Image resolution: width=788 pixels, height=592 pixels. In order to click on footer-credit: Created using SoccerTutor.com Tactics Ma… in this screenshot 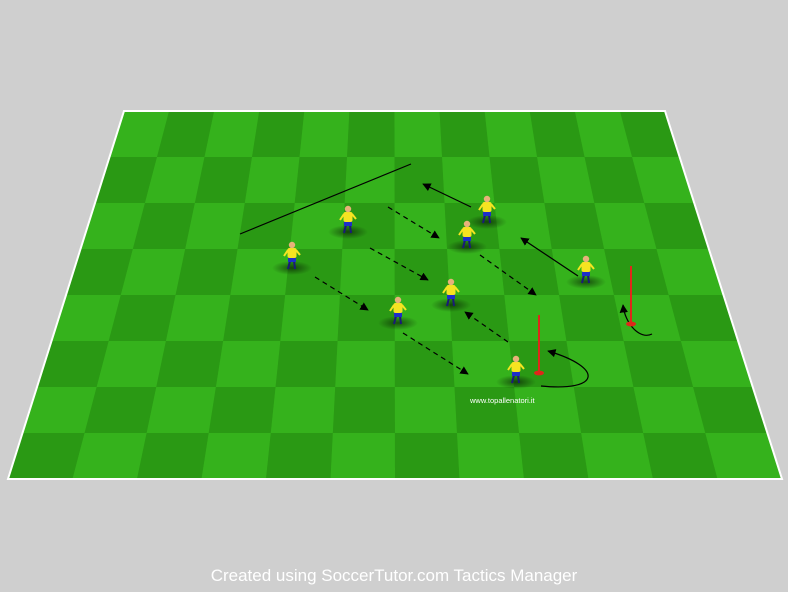, I will do `click(394, 576)`.